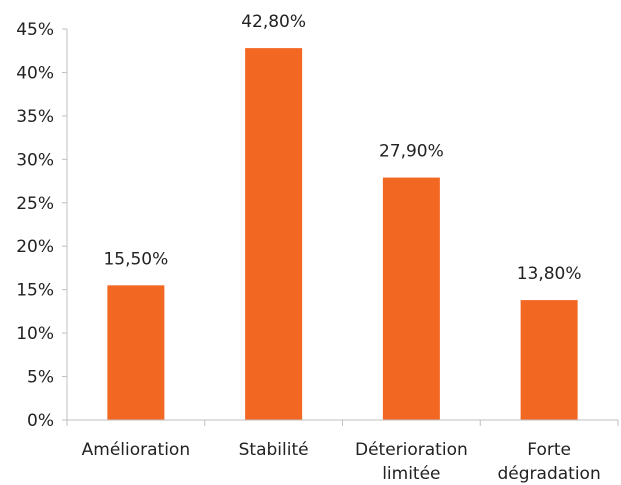 The image size is (621, 485). Describe the element at coordinates (549, 450) in the screenshot. I see `x-category-label: Forte` at that location.